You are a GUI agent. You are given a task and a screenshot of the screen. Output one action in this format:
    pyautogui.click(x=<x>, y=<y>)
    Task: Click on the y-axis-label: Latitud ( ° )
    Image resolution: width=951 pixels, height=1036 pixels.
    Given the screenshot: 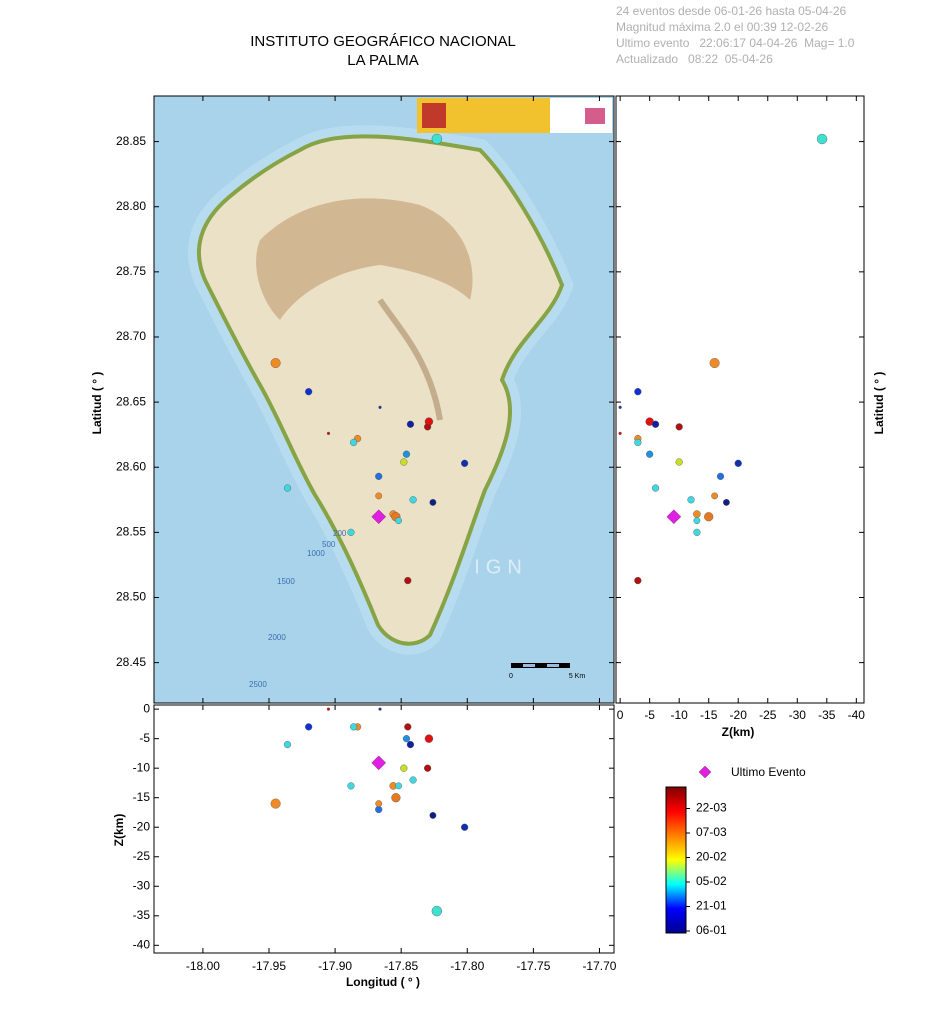 What is the action you would take?
    pyautogui.click(x=97, y=403)
    